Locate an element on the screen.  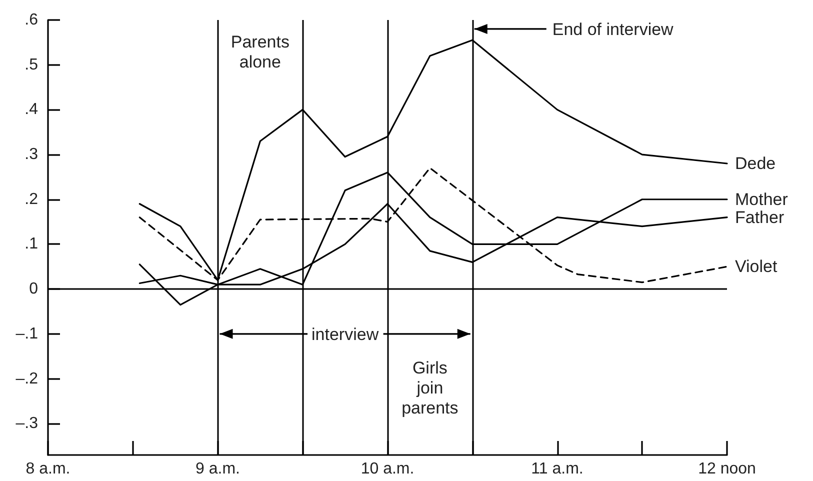
annotation: interview is located at coordinates (346, 334).